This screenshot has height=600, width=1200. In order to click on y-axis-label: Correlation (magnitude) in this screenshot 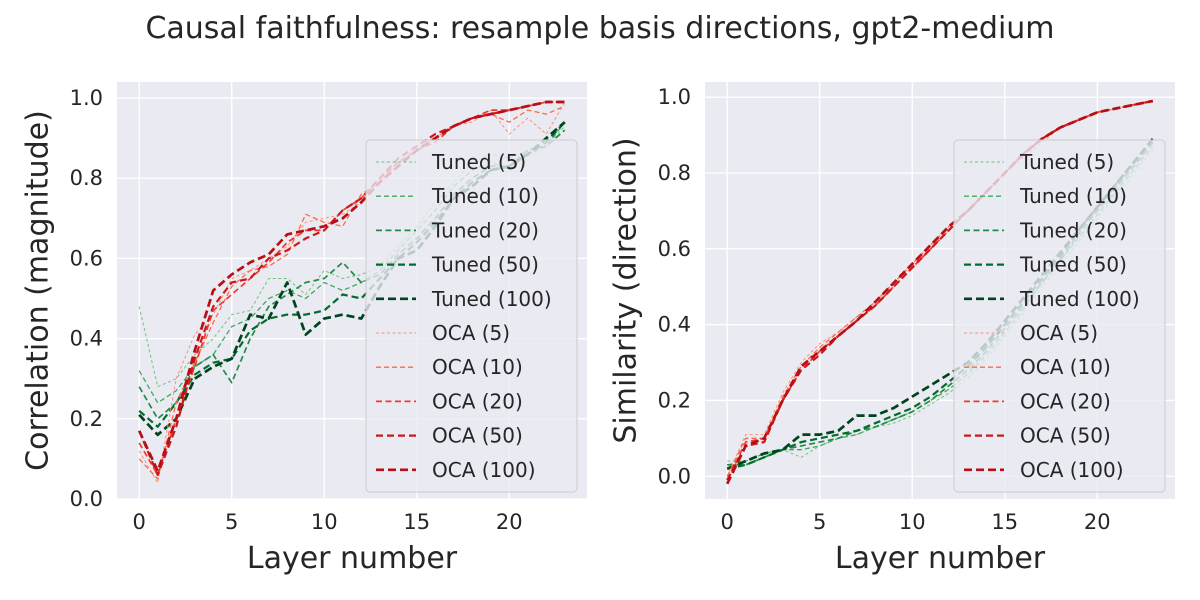, I will do `click(38, 290)`.